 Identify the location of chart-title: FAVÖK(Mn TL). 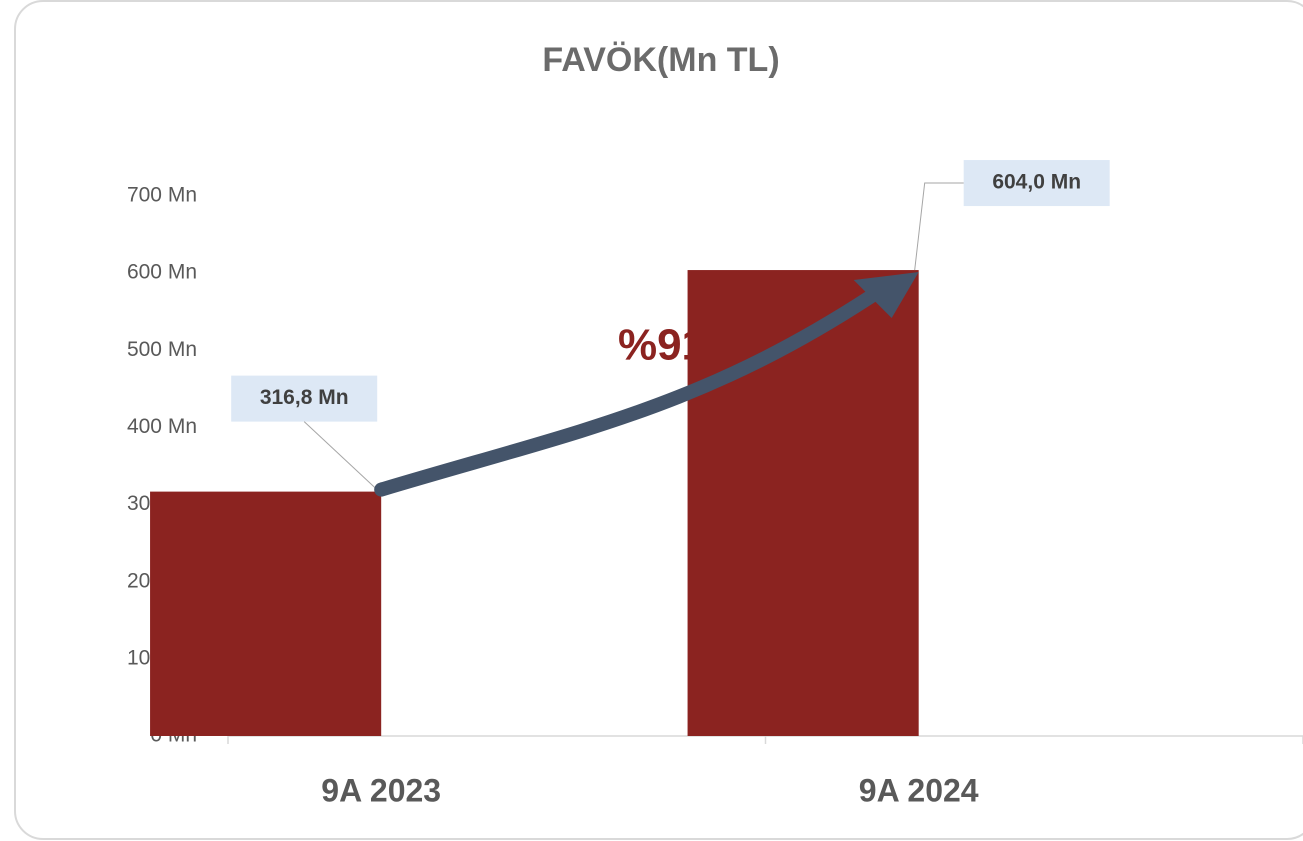
(660, 60).